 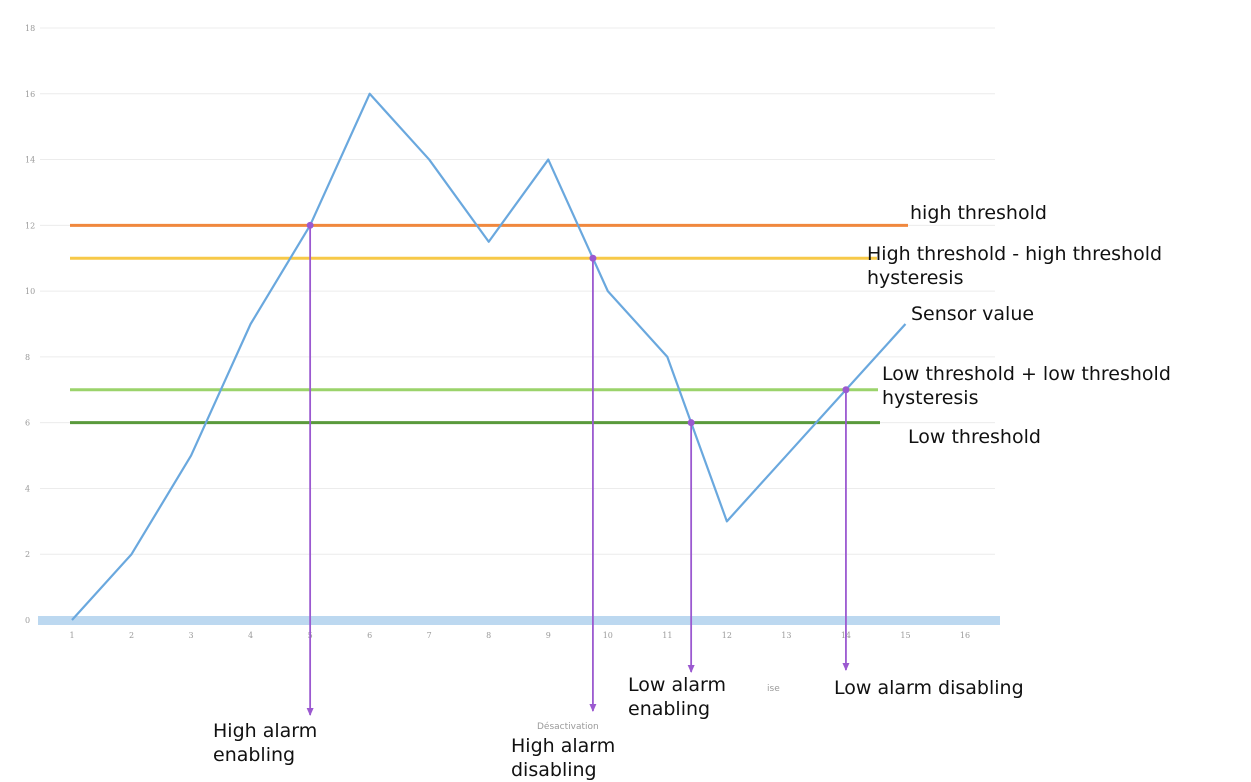 I want to click on x-tick-label: 9, so click(x=548, y=635).